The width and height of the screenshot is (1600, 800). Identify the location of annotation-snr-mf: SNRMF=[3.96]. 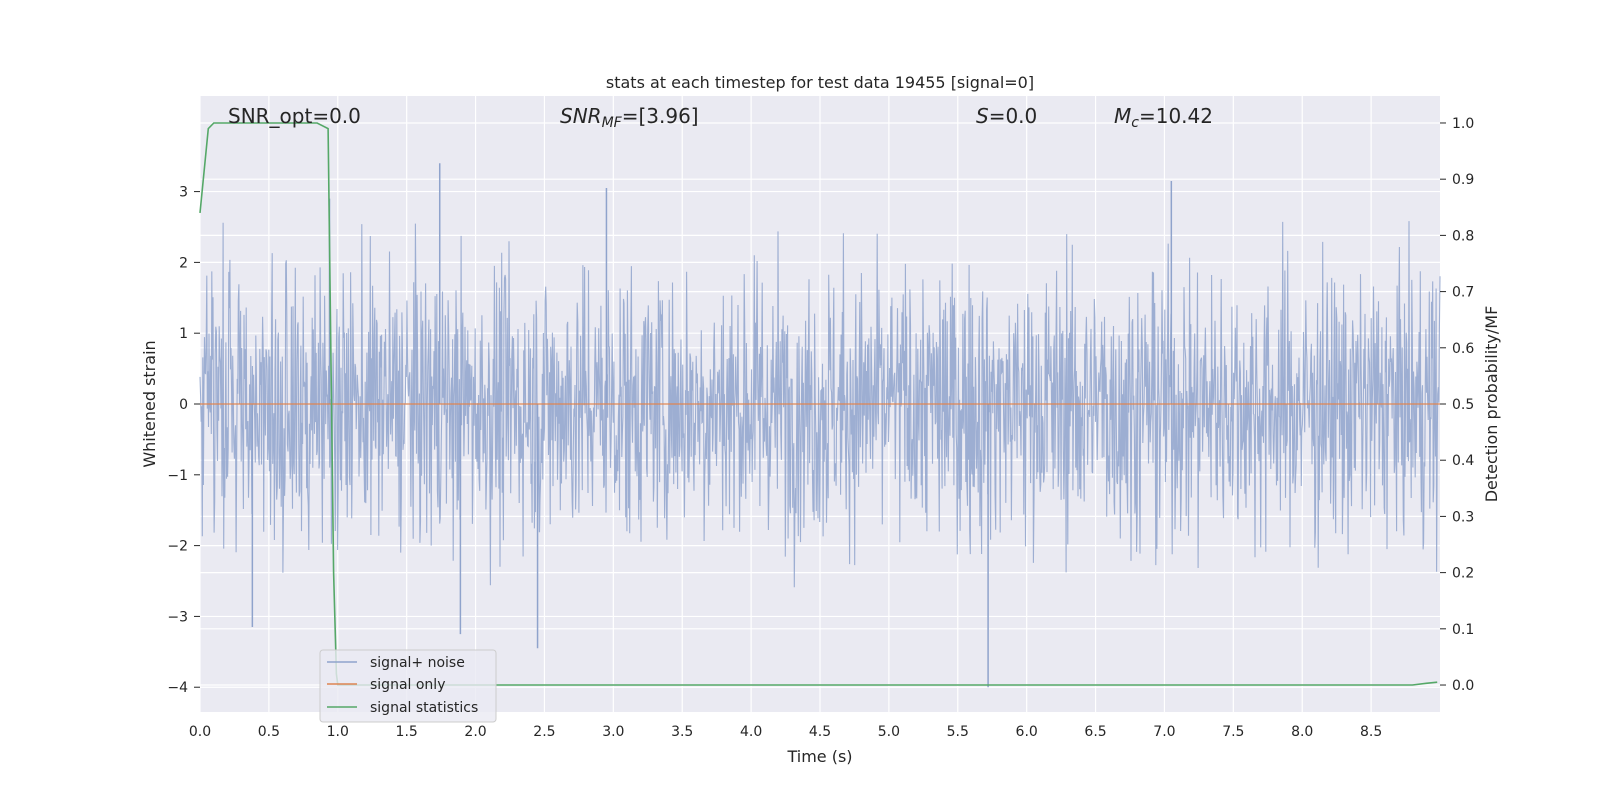
(629, 117).